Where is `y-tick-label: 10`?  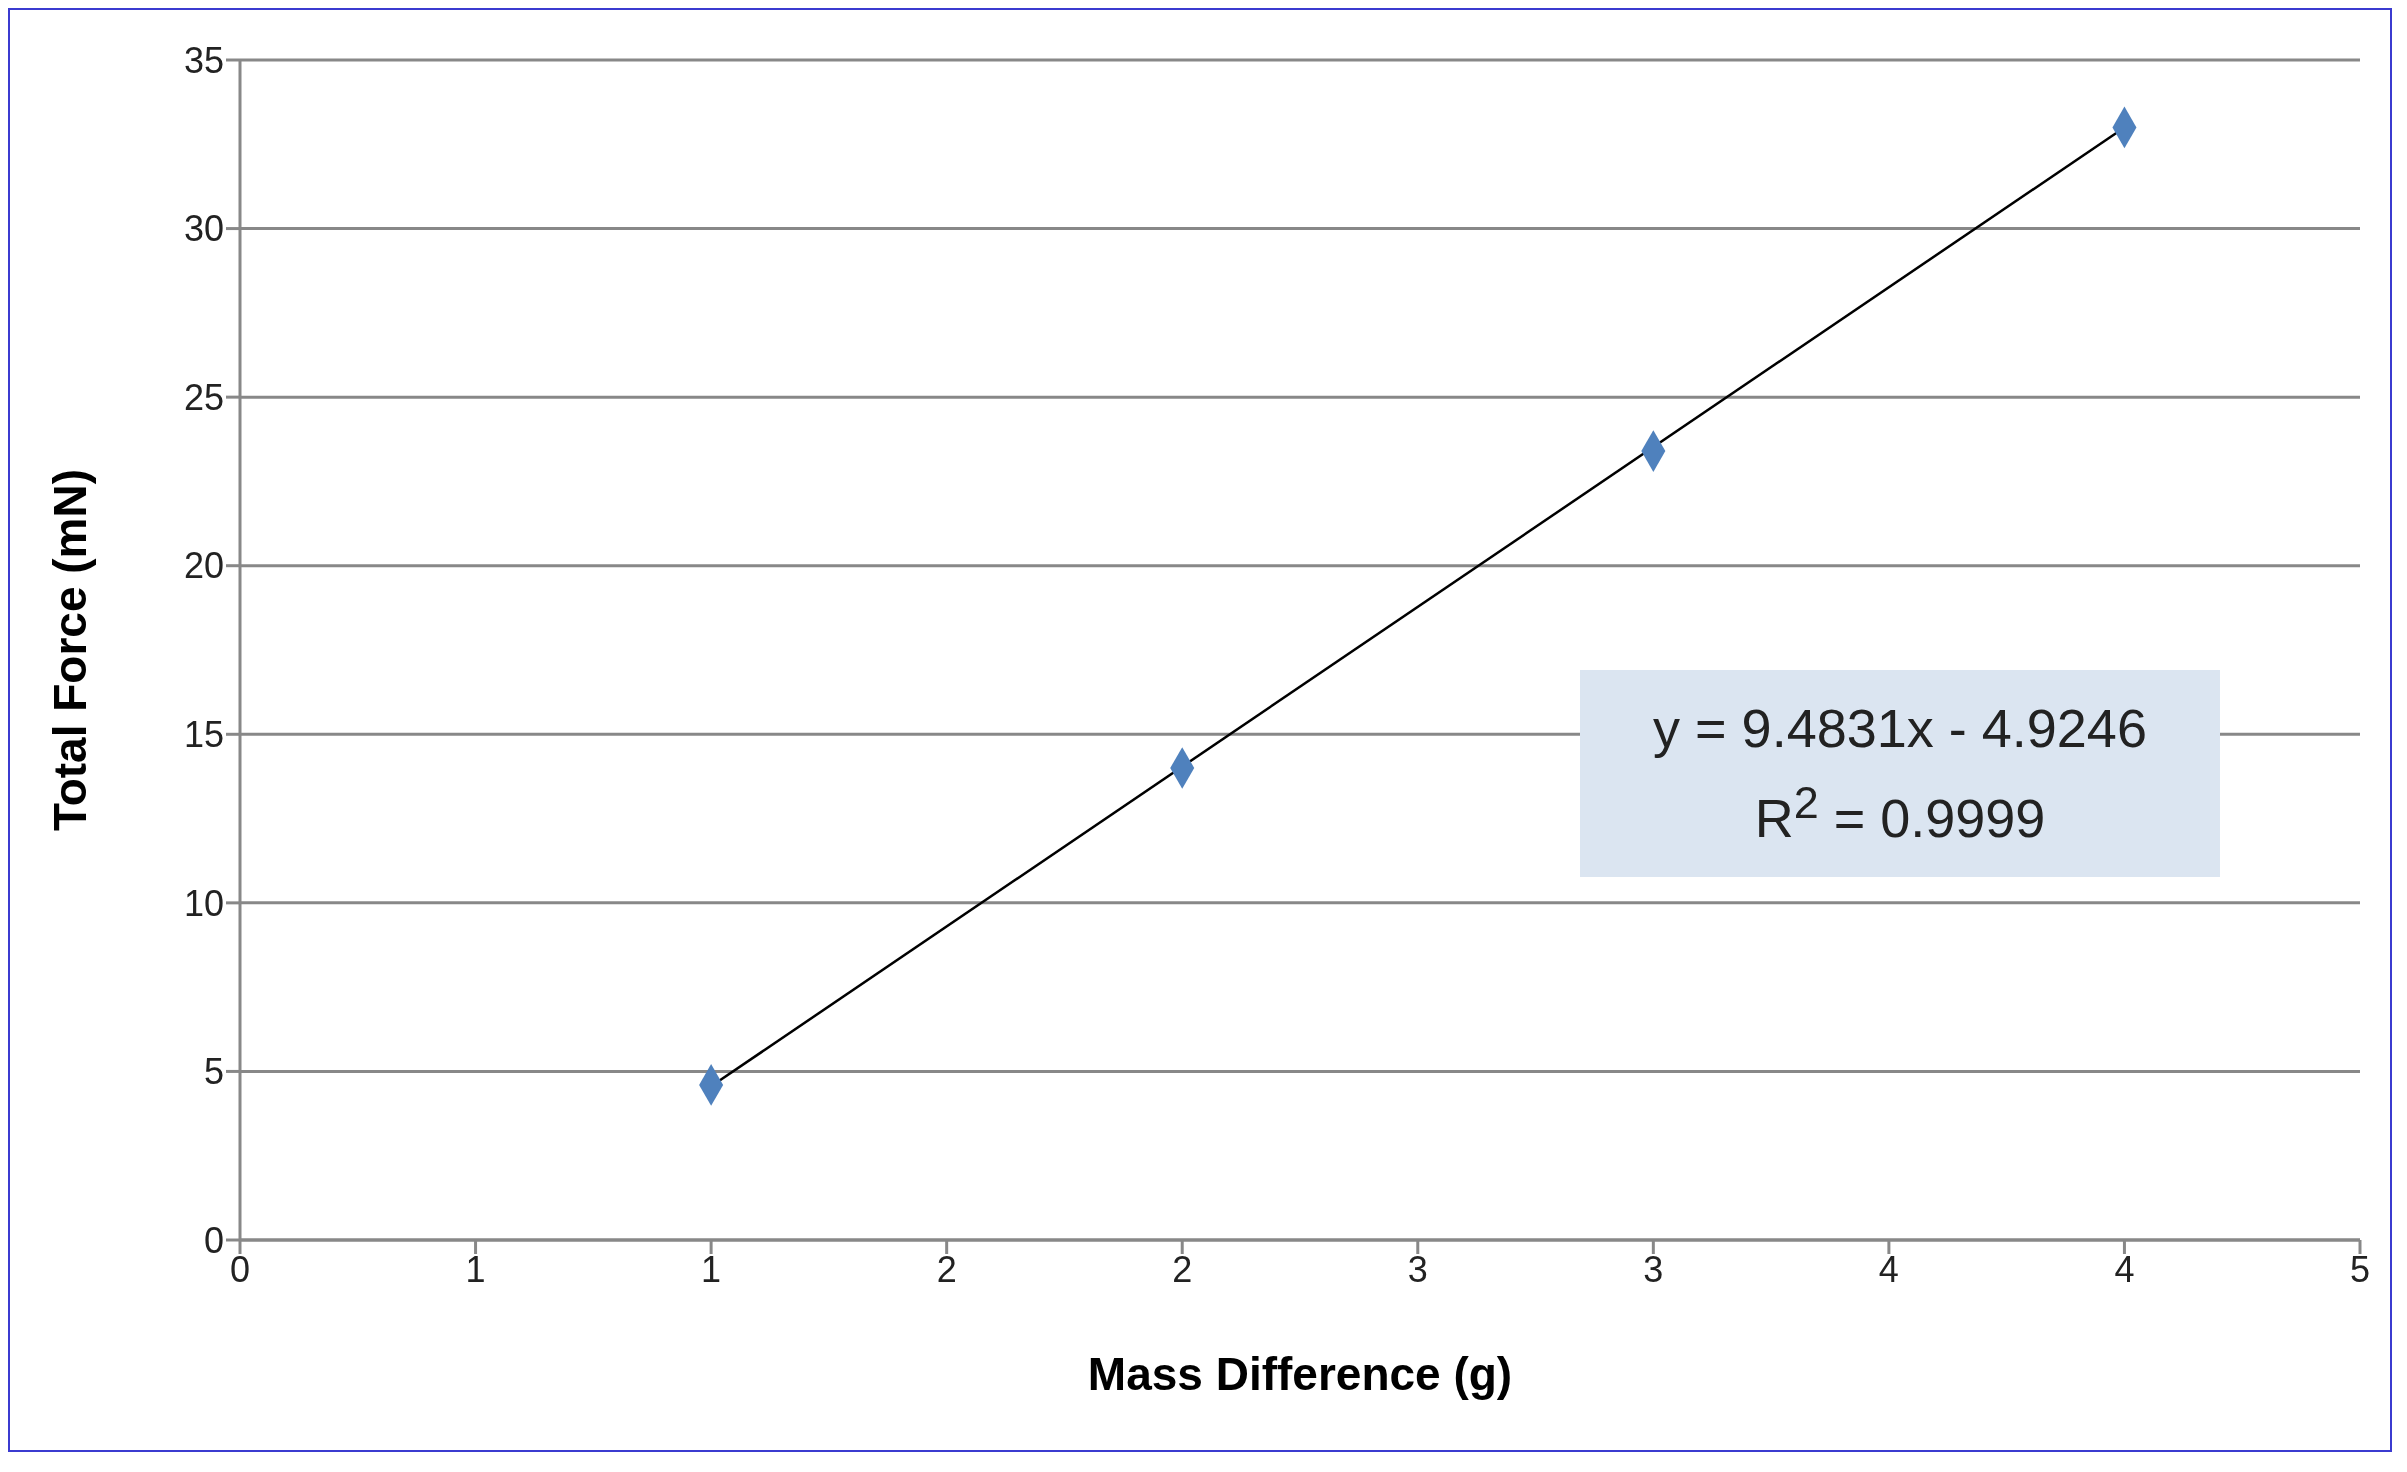 y-tick-label: 10 is located at coordinates (203, 903).